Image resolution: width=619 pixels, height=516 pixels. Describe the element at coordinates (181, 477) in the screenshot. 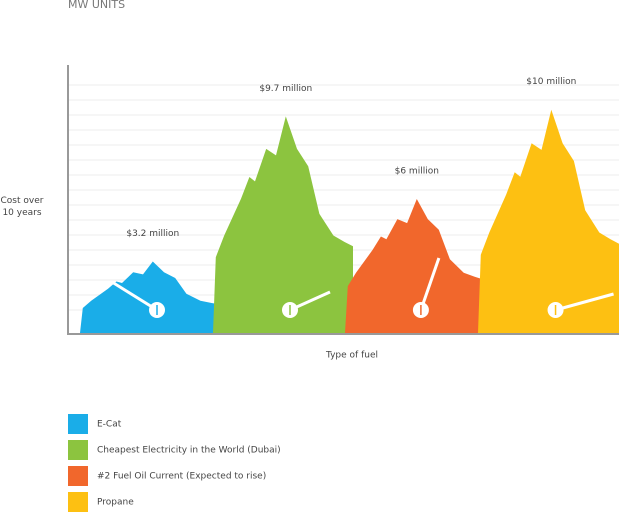

I see `legend-label: #2 Fuel Oil Current (Expected to rise)` at that location.